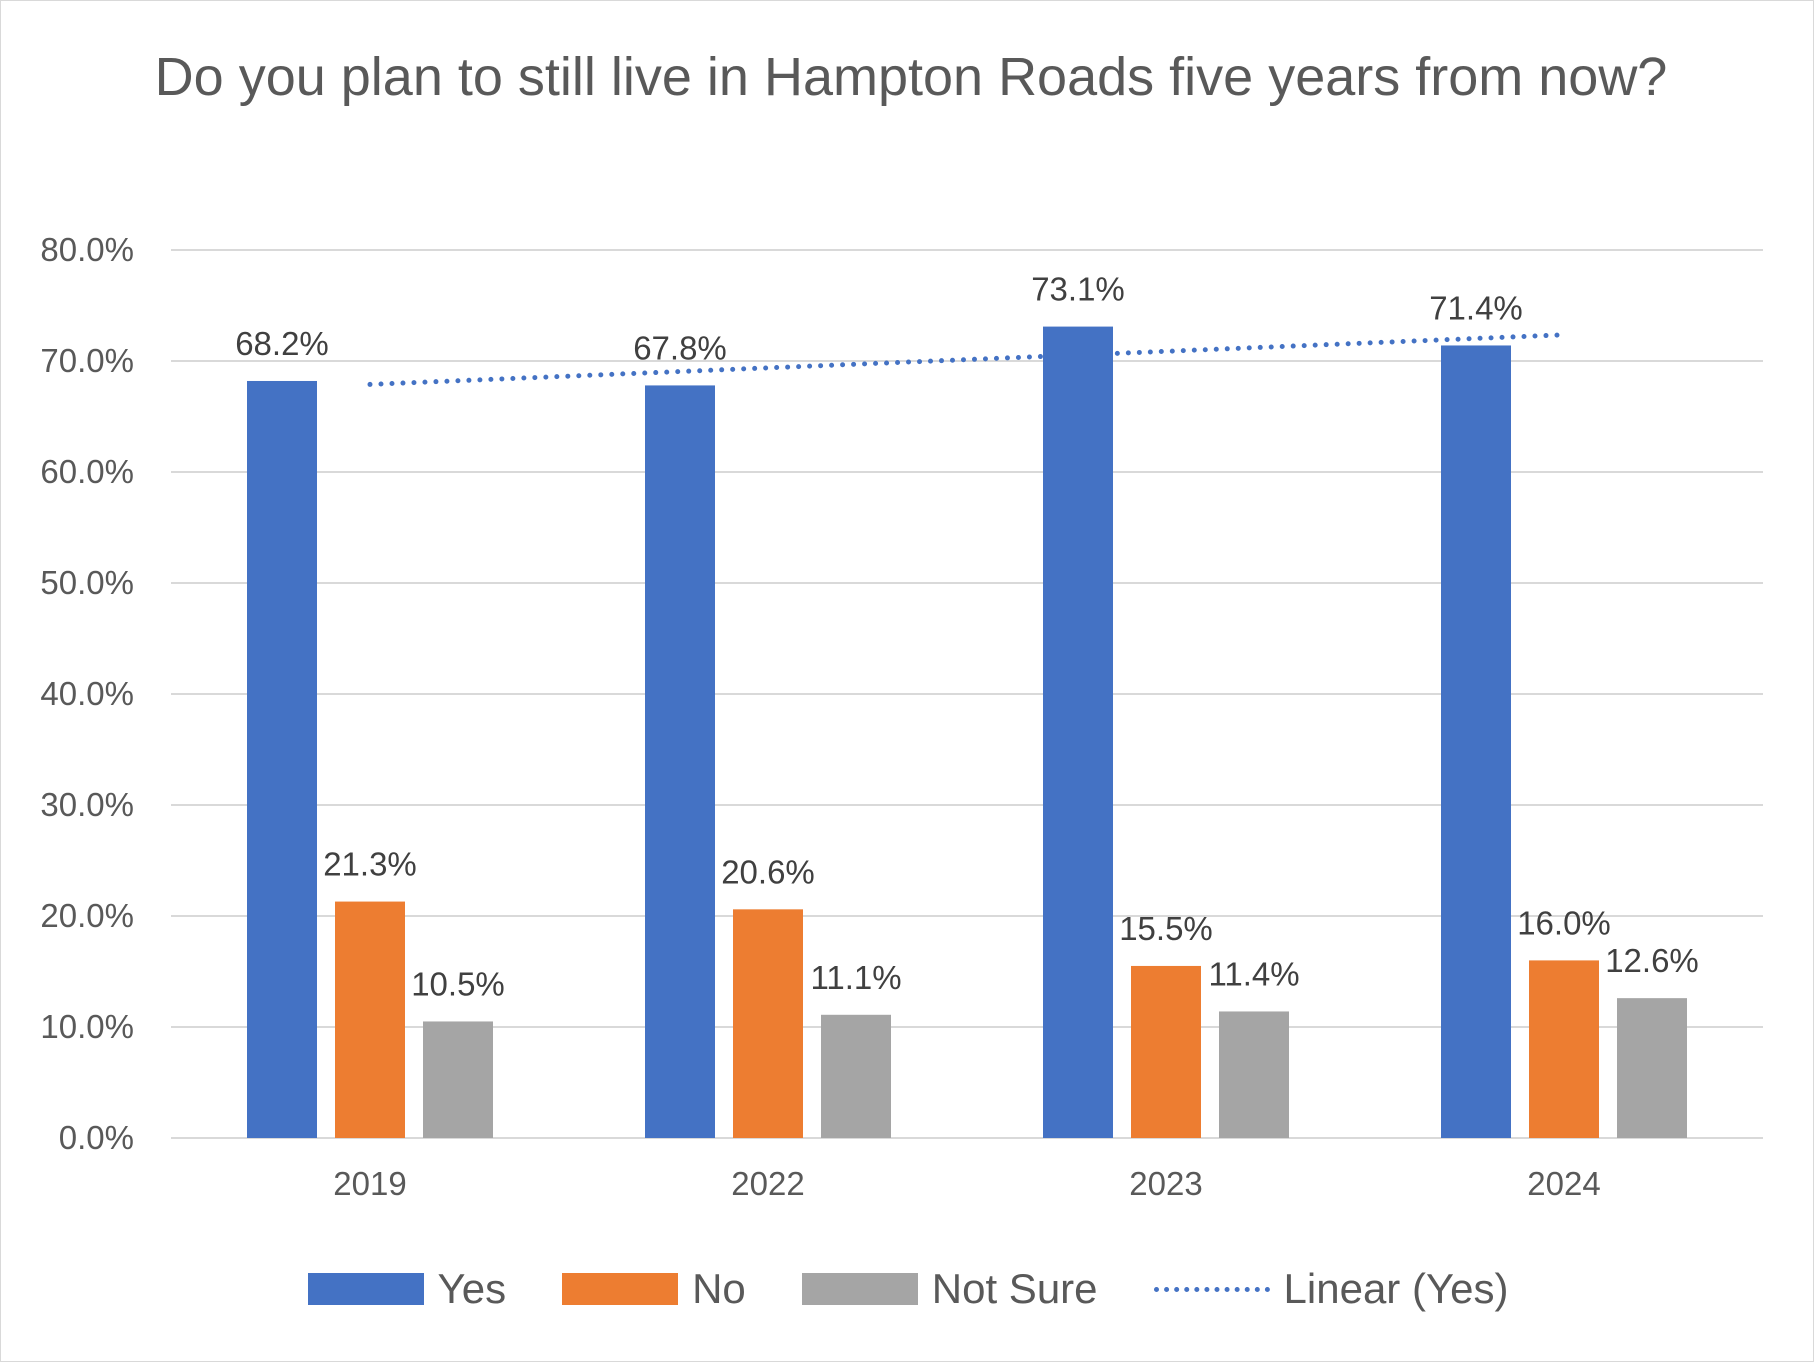 This screenshot has width=1814, height=1362. I want to click on legend: Yes No Not Sure Linear (Yes), so click(907, 1289).